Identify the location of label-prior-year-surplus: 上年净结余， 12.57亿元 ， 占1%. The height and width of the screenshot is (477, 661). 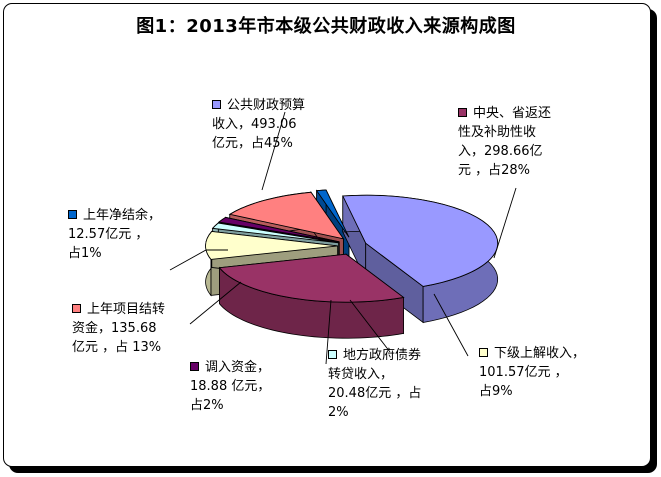
(114, 234).